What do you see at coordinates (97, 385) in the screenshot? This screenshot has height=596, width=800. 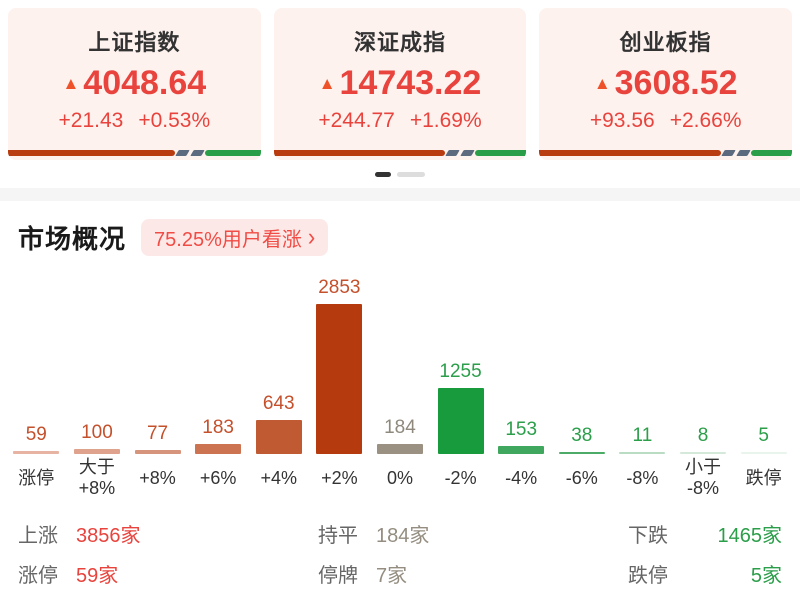 I see `chart-column: 100 大于 +8%` at bounding box center [97, 385].